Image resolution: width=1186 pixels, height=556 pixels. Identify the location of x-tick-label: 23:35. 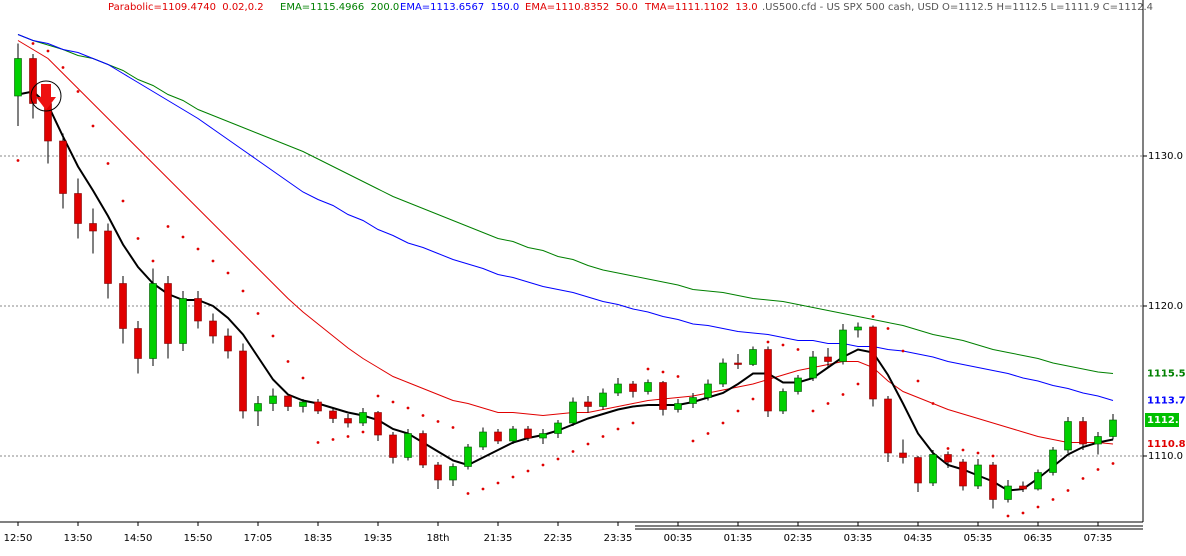
(618, 538).